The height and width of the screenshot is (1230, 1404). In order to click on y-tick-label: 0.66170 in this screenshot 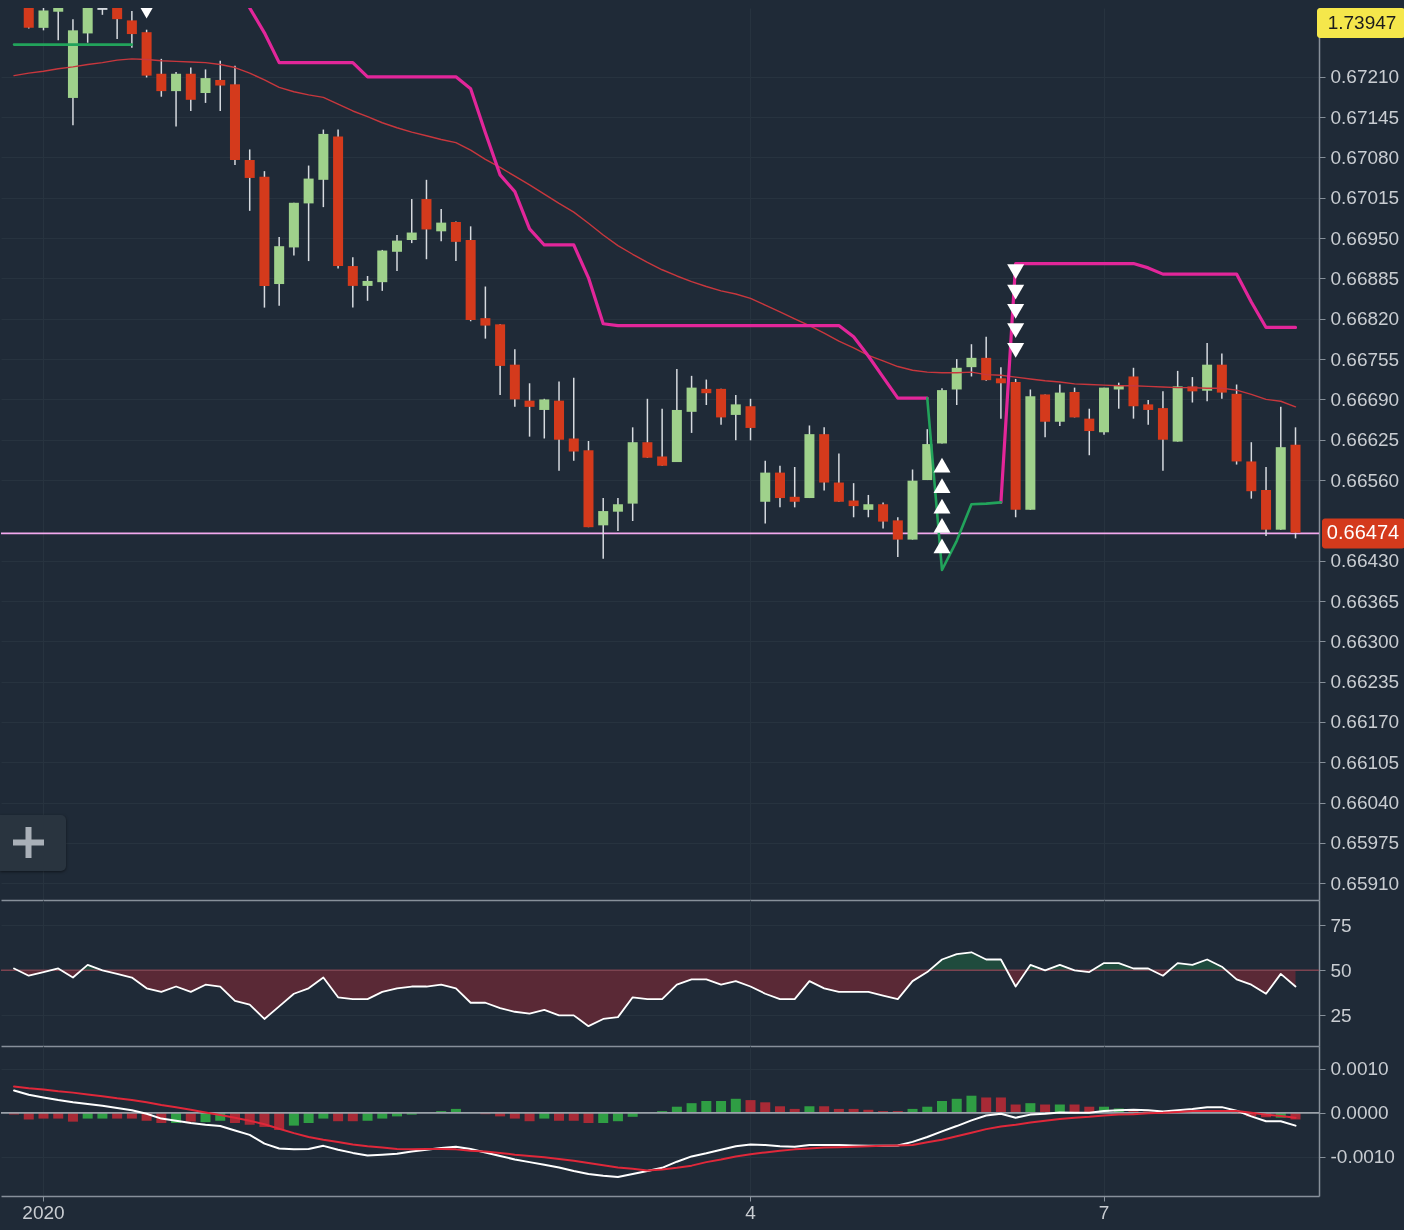, I will do `click(1365, 722)`.